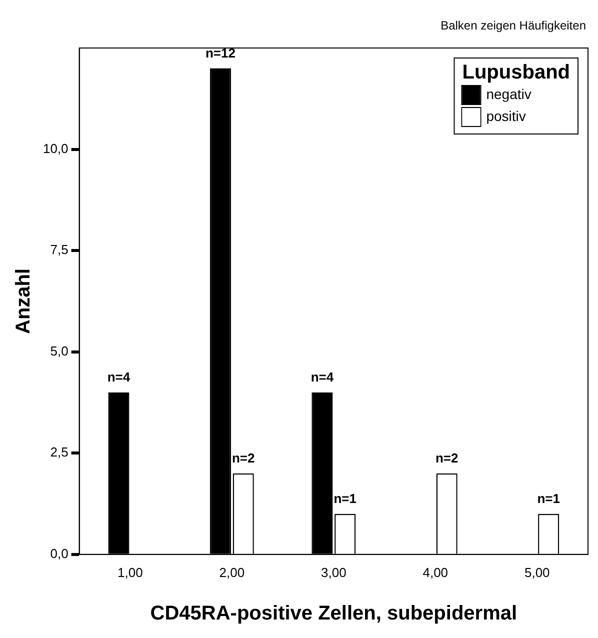 Image resolution: width=598 pixels, height=638 pixels. Describe the element at coordinates (232, 572) in the screenshot. I see `x-tick-label: 2,00` at that location.